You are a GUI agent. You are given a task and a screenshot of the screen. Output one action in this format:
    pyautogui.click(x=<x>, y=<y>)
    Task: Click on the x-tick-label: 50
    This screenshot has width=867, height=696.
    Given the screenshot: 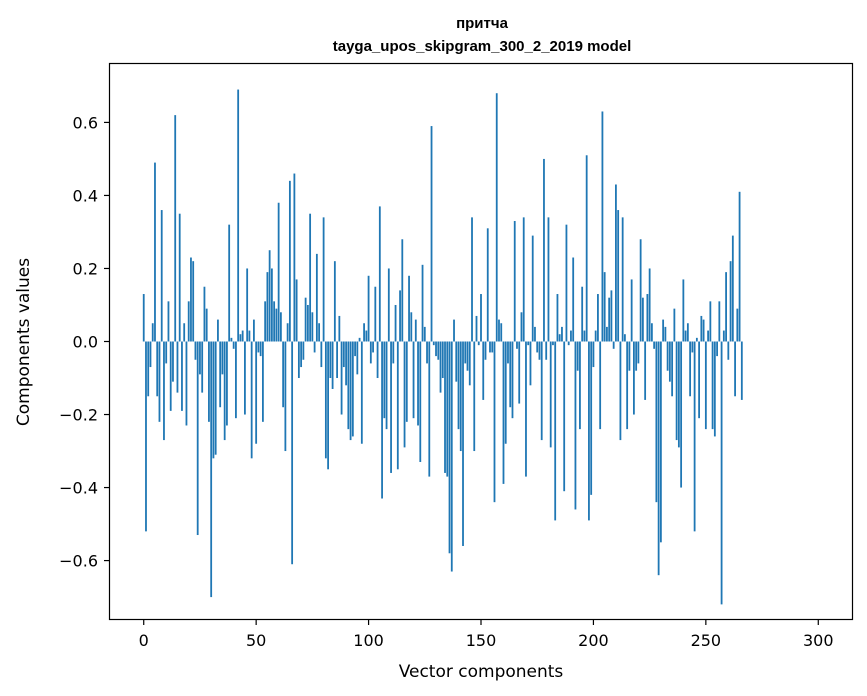 What is the action you would take?
    pyautogui.click(x=256, y=640)
    